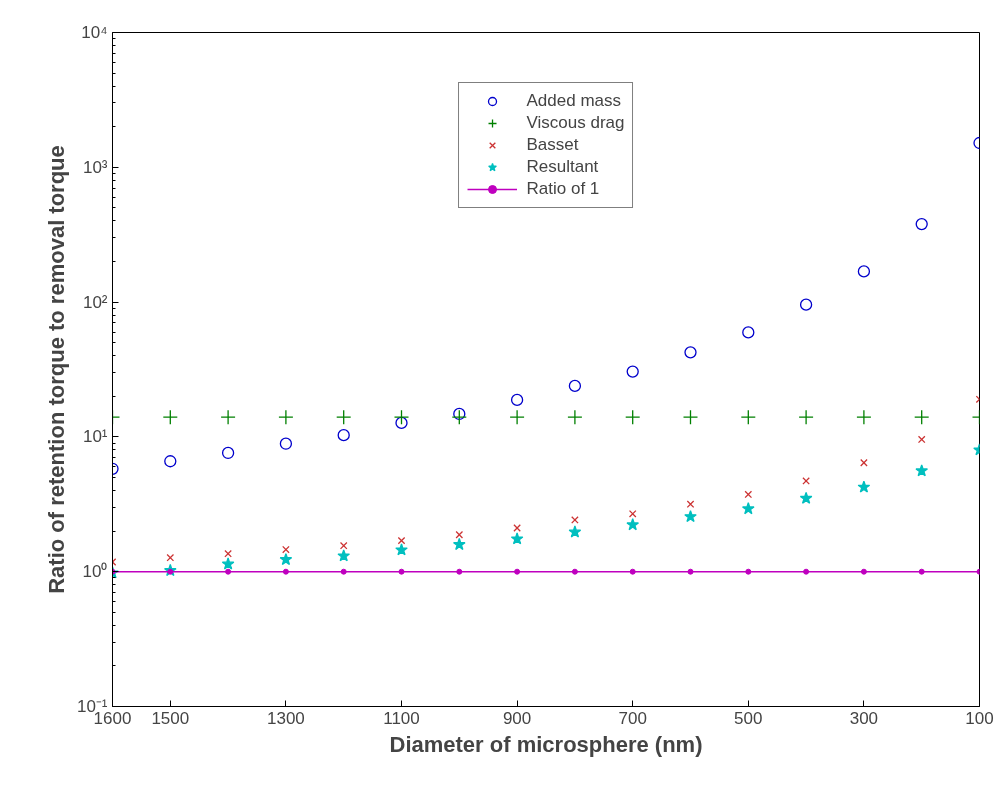 This screenshot has height=794, width=1001. What do you see at coordinates (95, 302) in the screenshot?
I see `y-tick-label: 10²` at bounding box center [95, 302].